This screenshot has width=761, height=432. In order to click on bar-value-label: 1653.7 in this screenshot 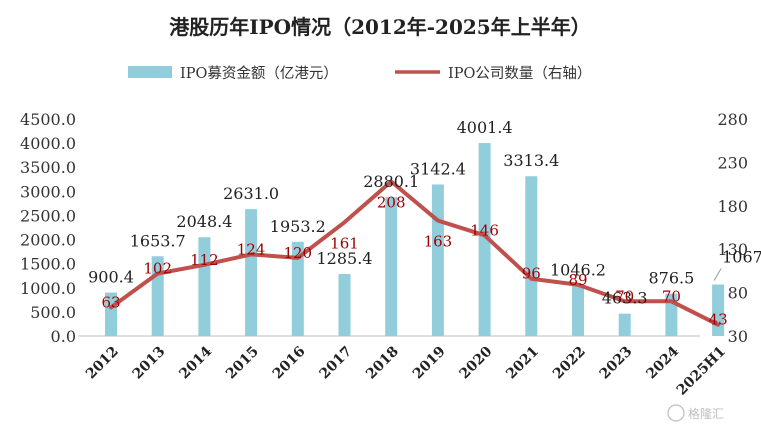, I will do `click(158, 240)`.